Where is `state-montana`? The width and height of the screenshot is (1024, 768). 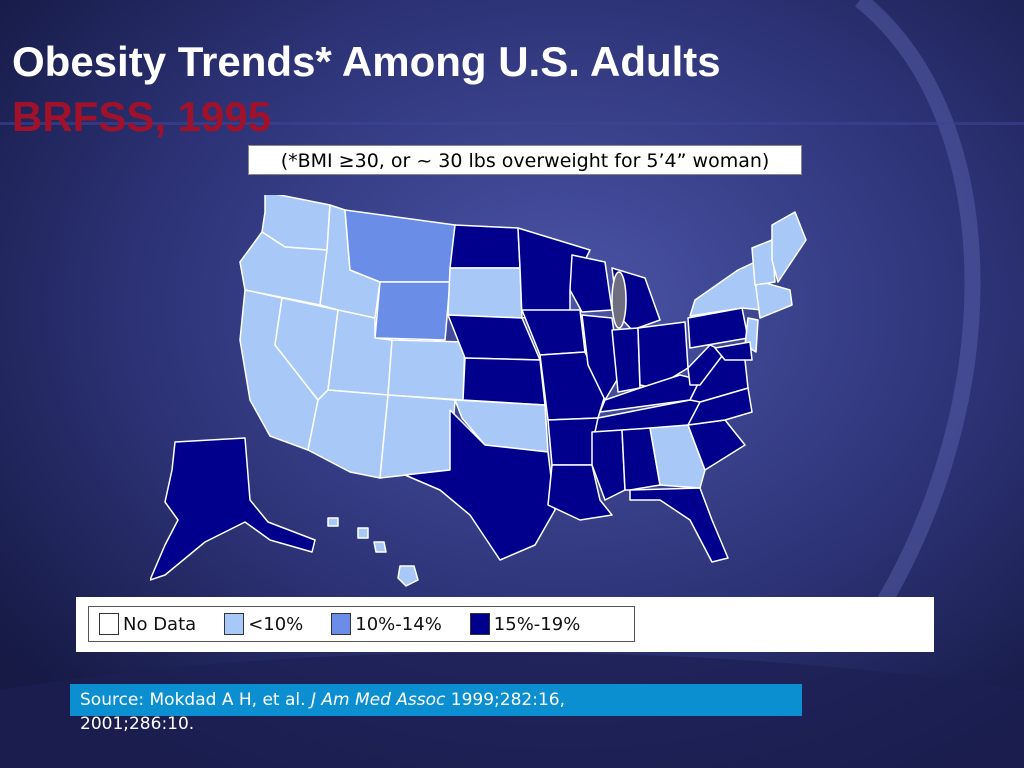
state-montana is located at coordinates (400, 246).